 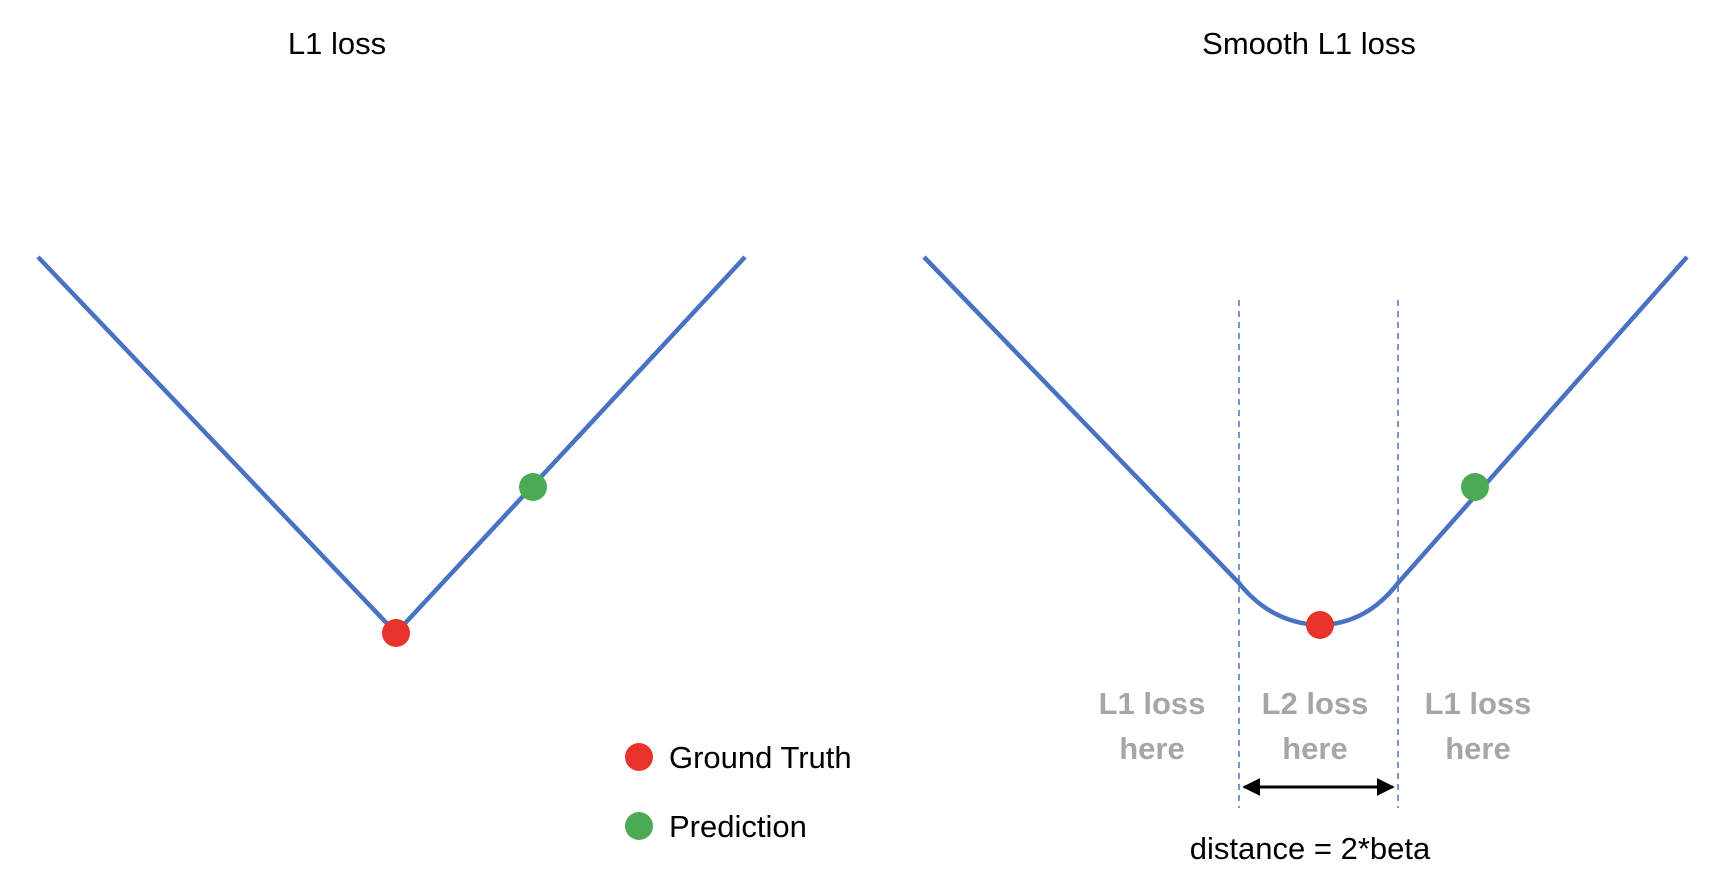 I want to click on legend: Ground Truth Prediction, so click(x=738, y=792).